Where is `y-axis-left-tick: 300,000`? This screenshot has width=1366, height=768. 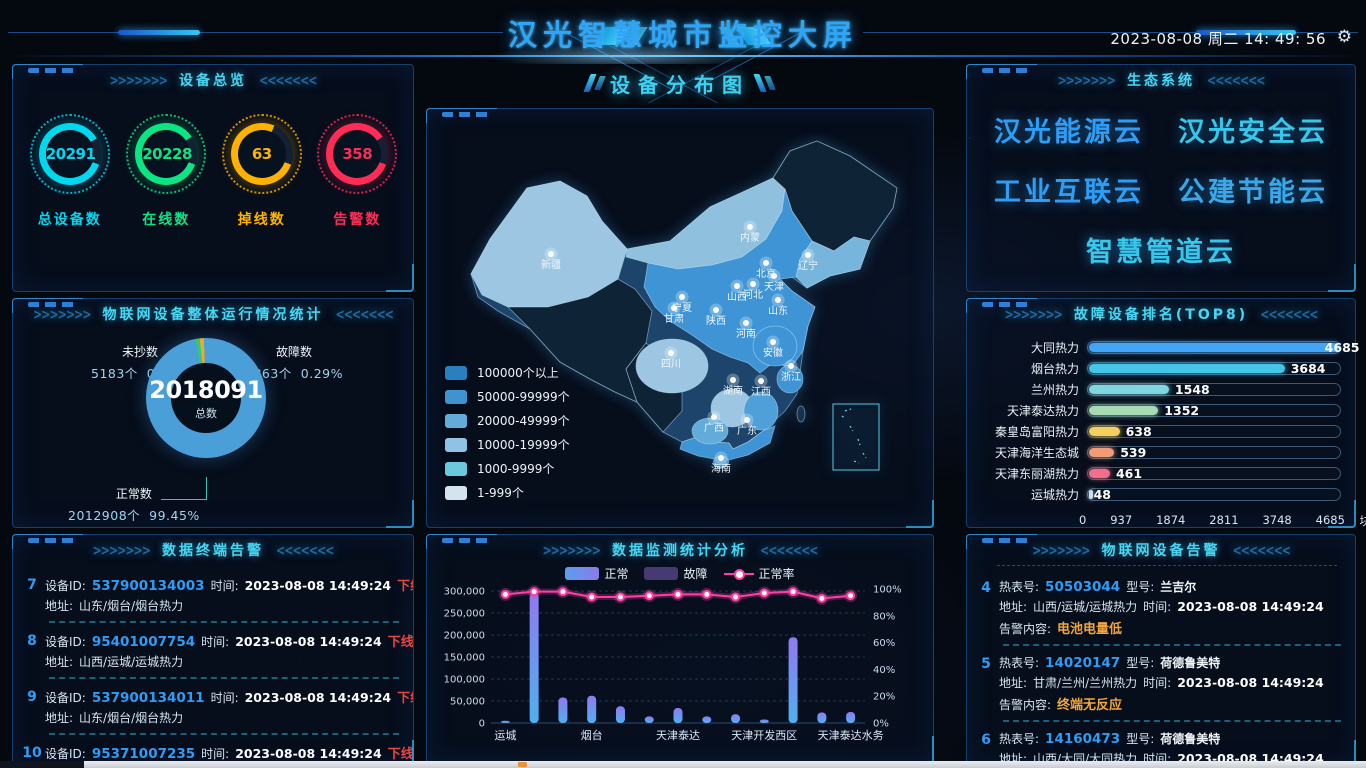
y-axis-left-tick: 300,000 is located at coordinates (464, 592).